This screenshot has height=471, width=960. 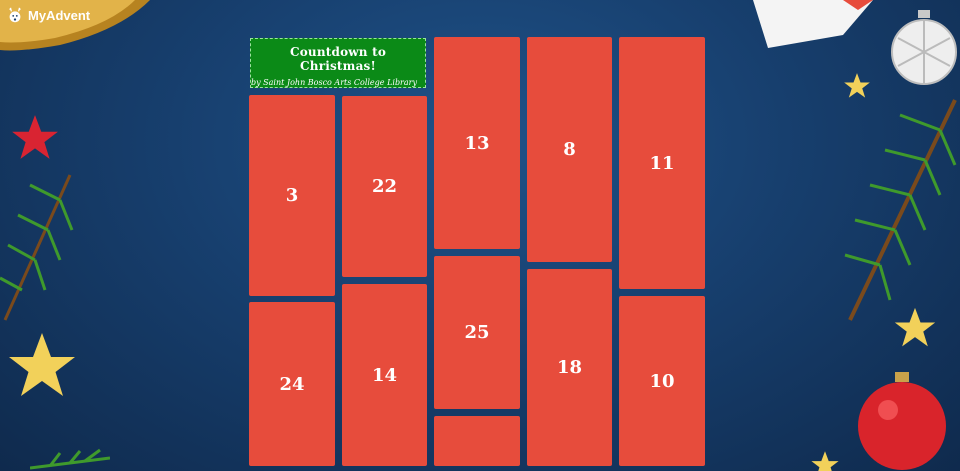 I want to click on advent-door-22: 22, so click(x=384, y=186).